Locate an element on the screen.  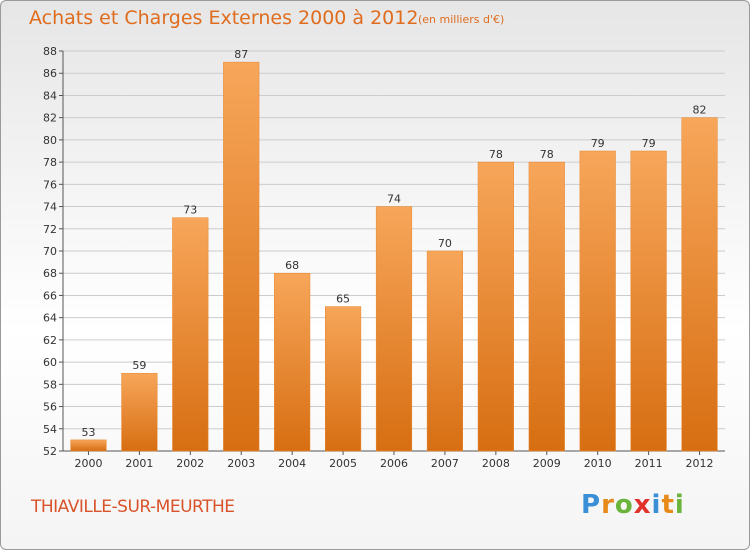
x-tick-label: 2012 is located at coordinates (700, 463).